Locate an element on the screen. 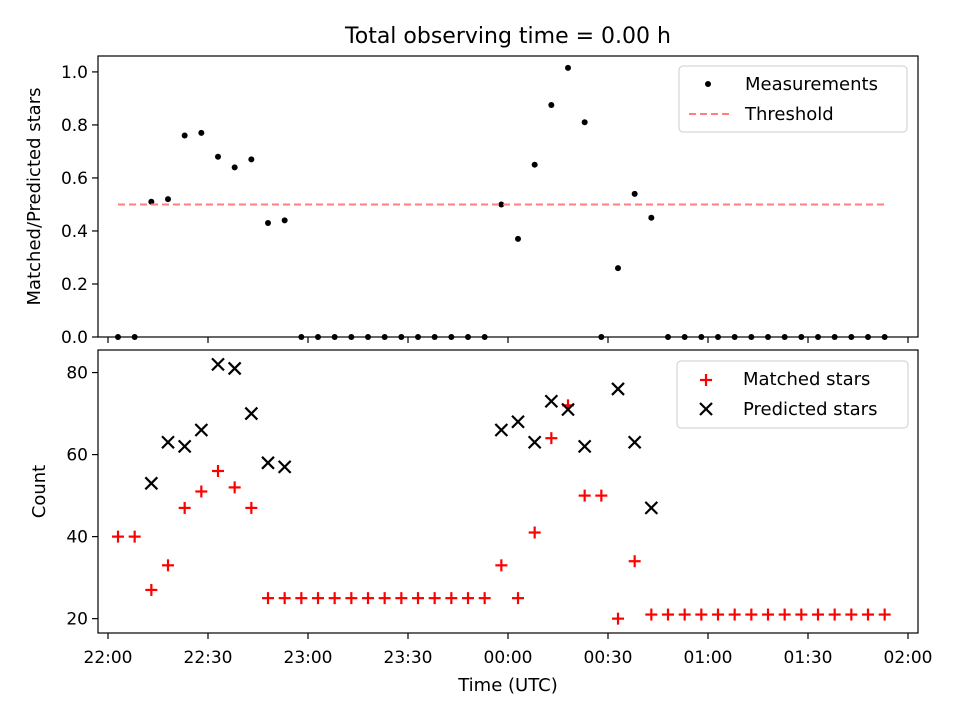 The height and width of the screenshot is (720, 960). x-tick-label: 23:00 is located at coordinates (308, 658).